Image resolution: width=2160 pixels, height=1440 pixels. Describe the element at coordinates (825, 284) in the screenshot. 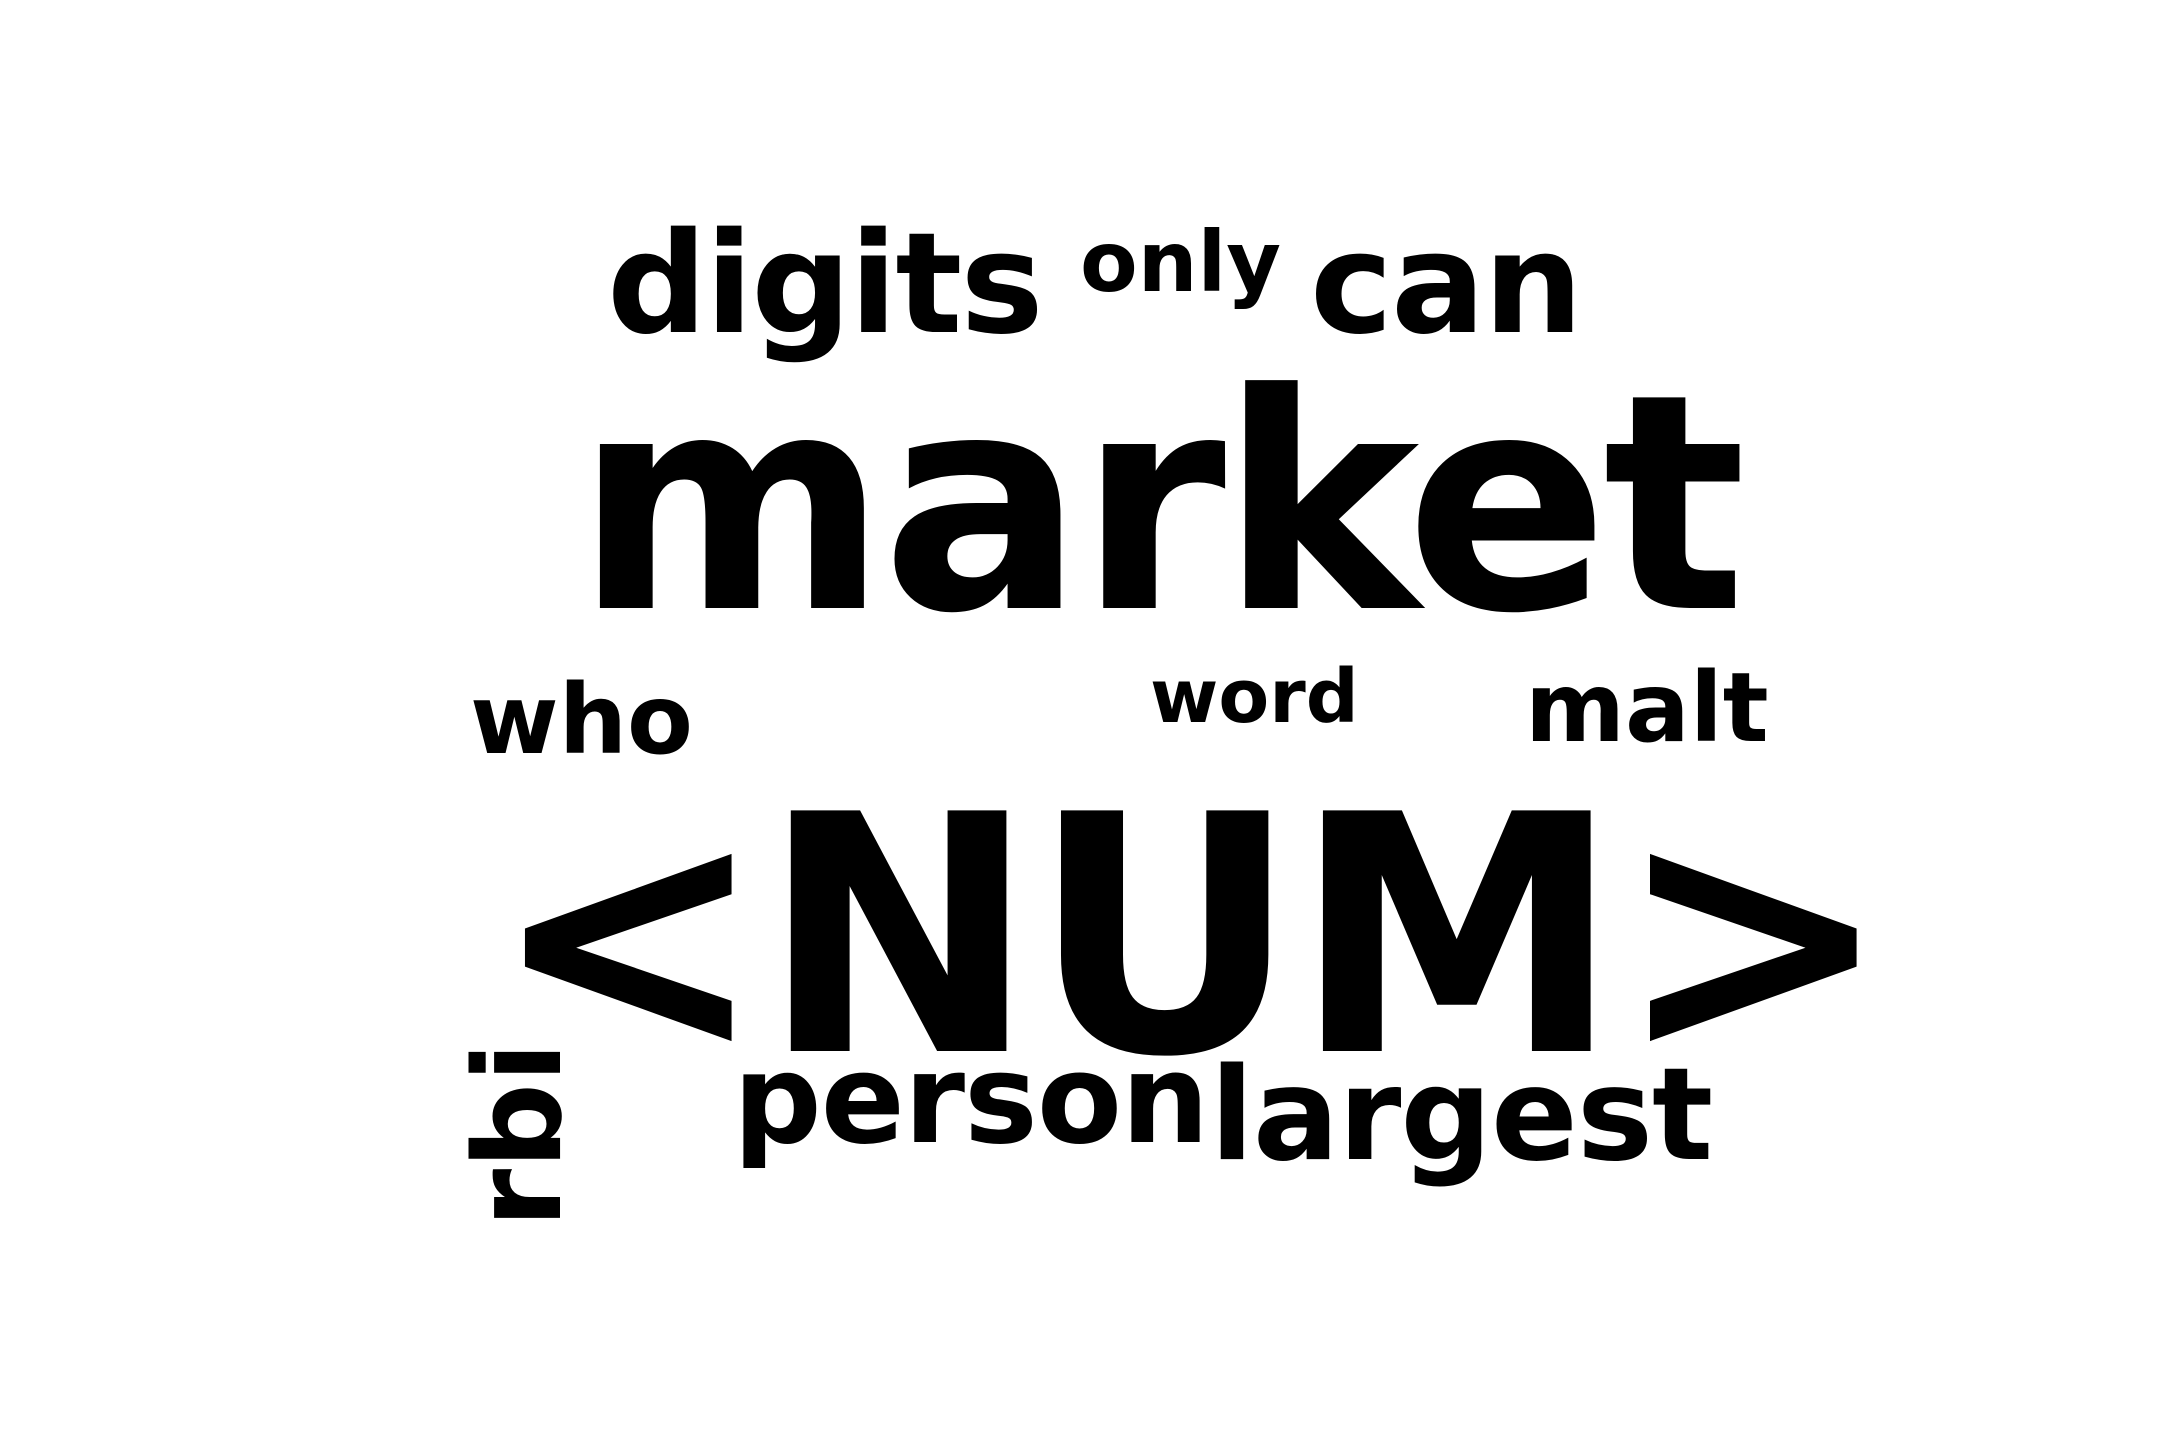

I see `word-digits: digits` at that location.